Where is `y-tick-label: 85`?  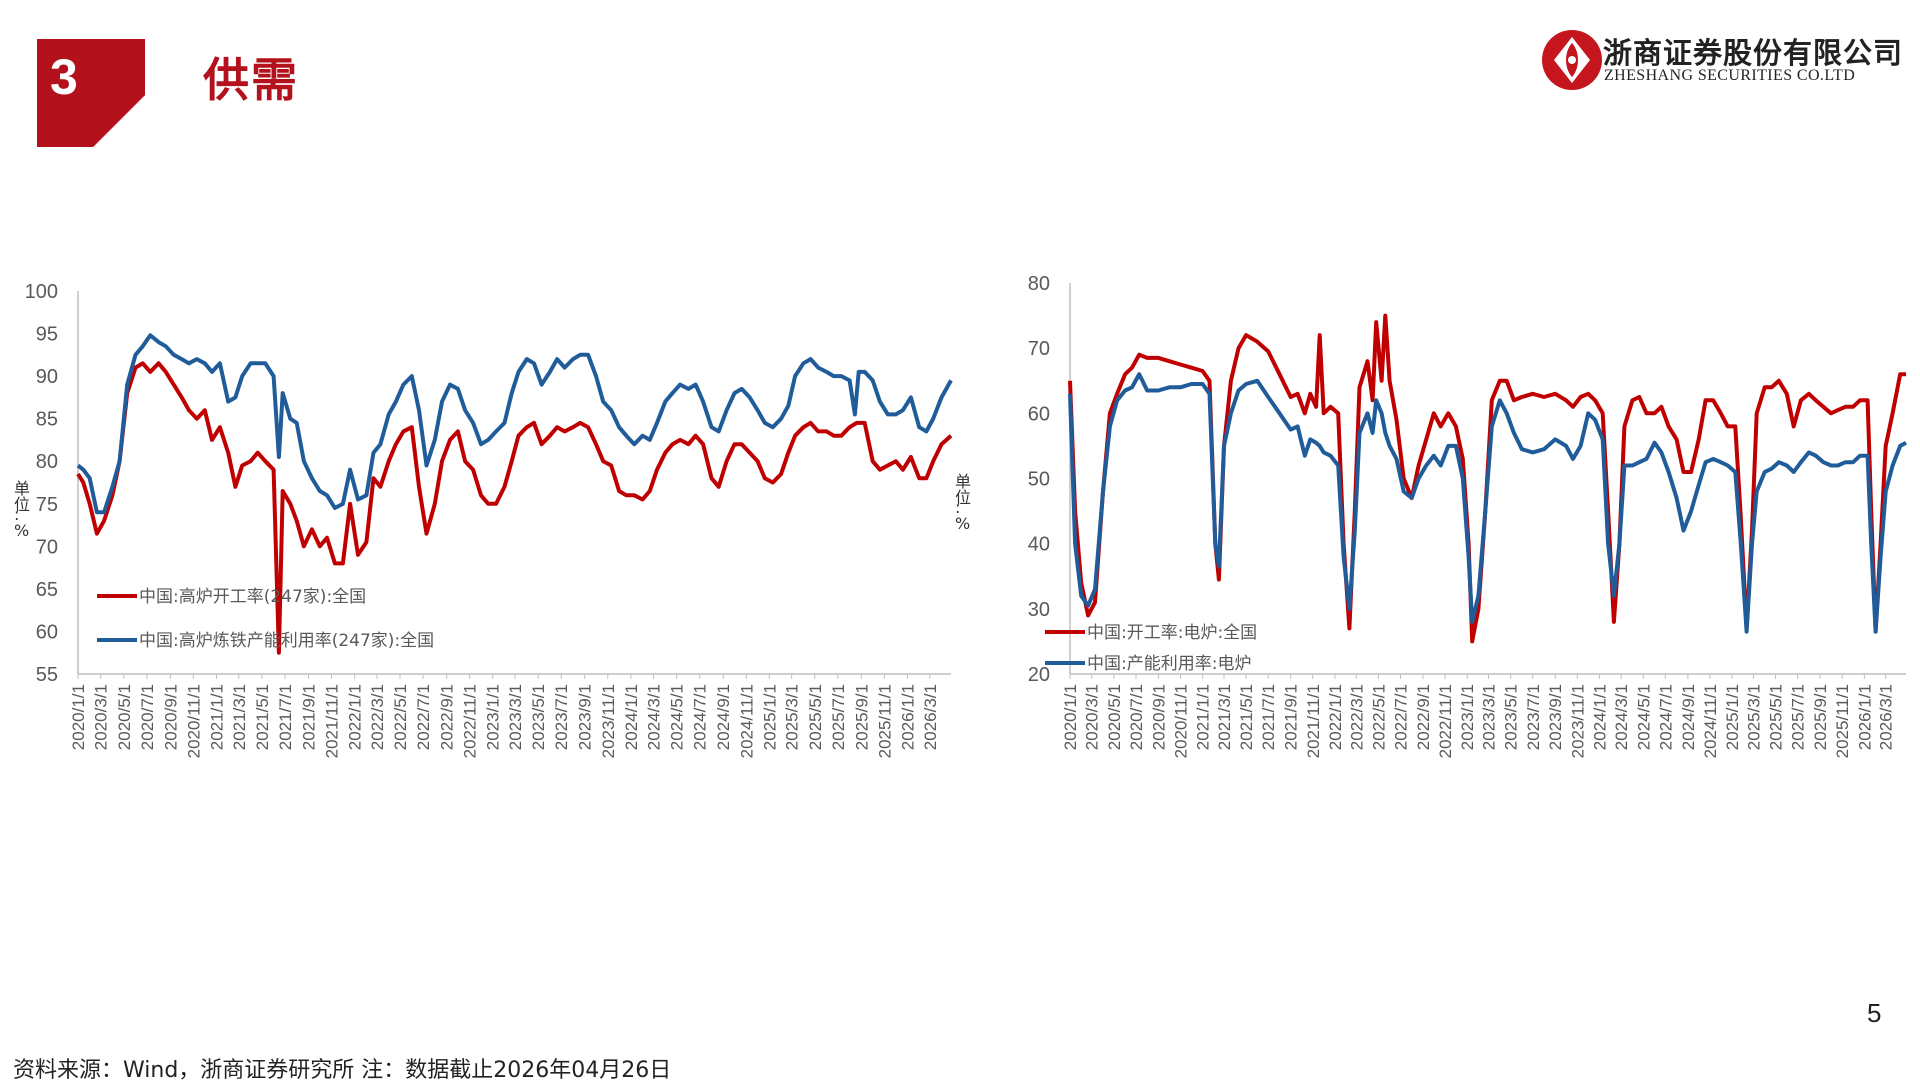 y-tick-label: 85 is located at coordinates (47, 420).